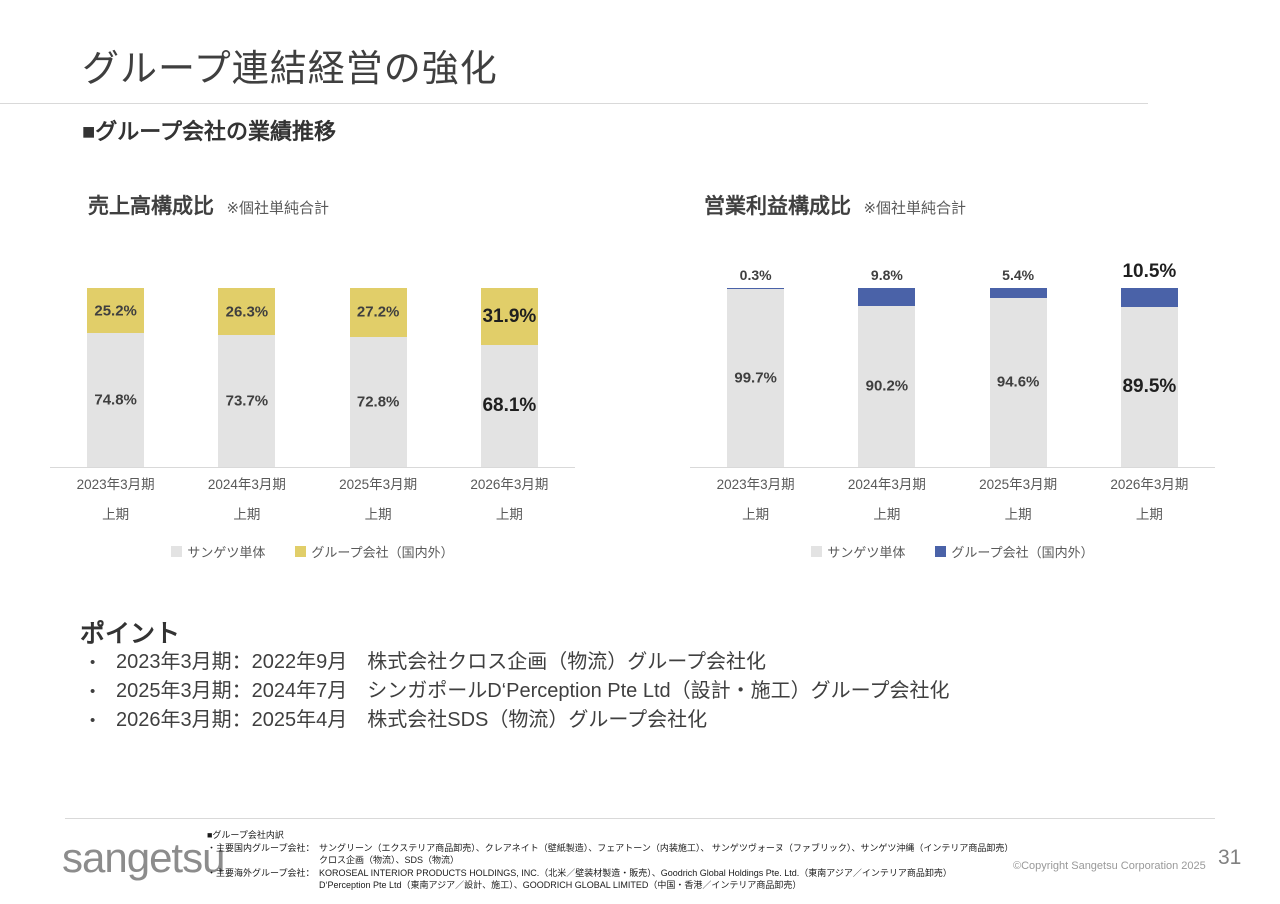 This screenshot has width=1280, height=904. I want to click on parent-segment: 99.7%, so click(756, 378).